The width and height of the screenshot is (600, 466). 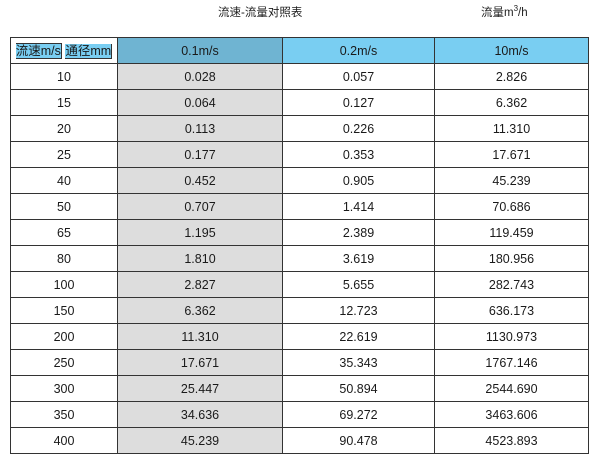 I want to click on cell-v02: 5.655, so click(x=358, y=284).